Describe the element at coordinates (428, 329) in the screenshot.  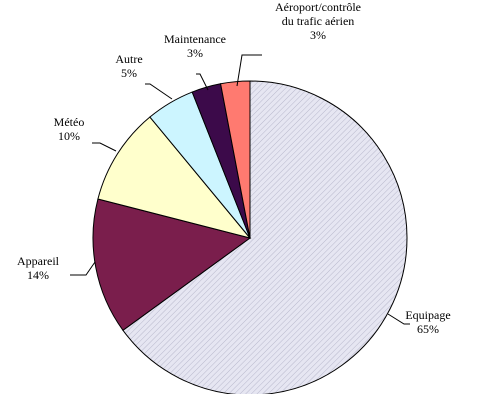
I see `slice-value-label: 65%` at that location.